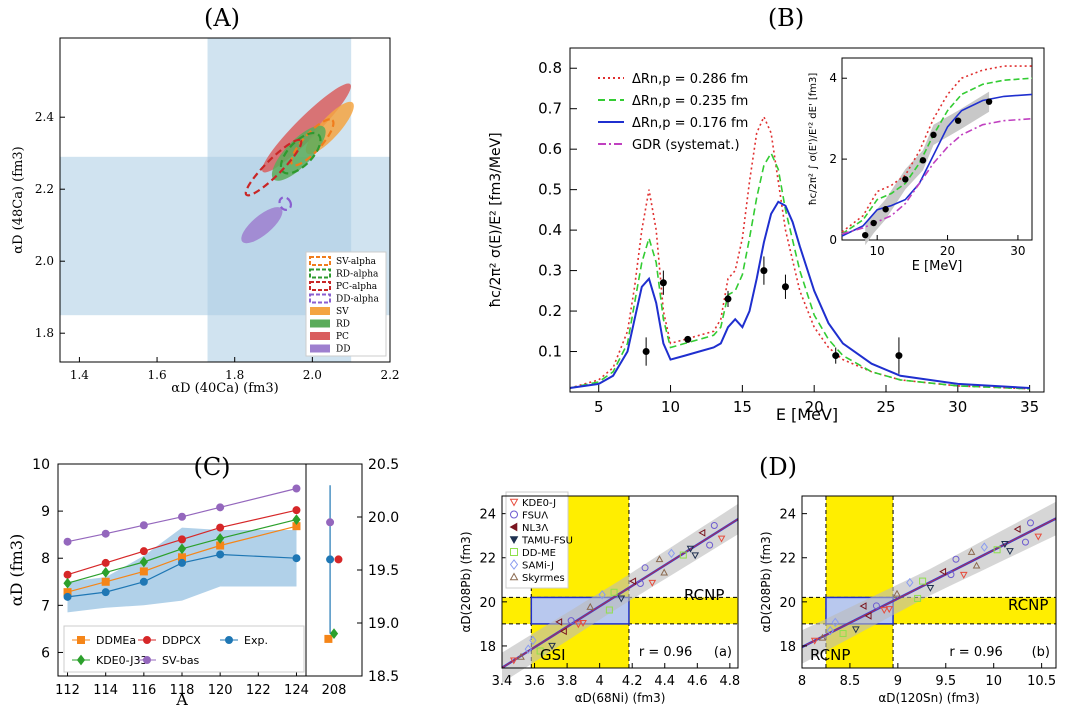 Image resolution: width=1065 pixels, height=710 pixels. I want to click on y-tick-label: 9, so click(45, 512).